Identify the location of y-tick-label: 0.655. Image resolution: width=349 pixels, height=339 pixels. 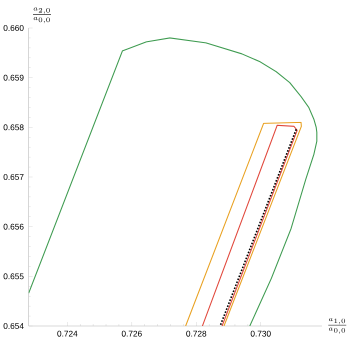
(14, 276).